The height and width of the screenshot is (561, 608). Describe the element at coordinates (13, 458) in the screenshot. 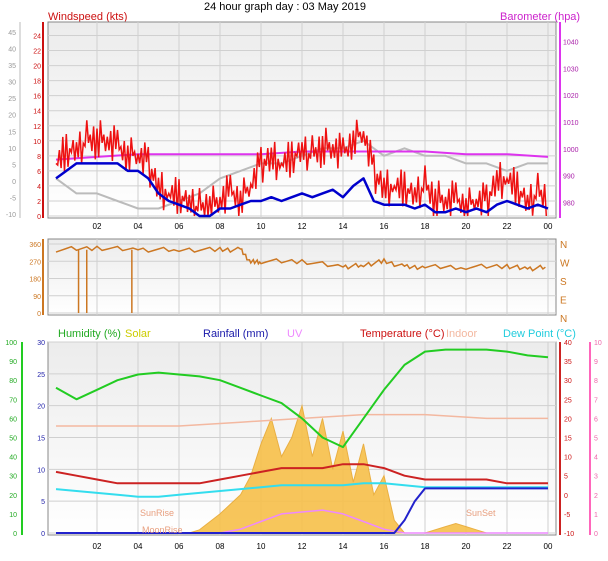

I see `humidity-tick-label: 40` at that location.